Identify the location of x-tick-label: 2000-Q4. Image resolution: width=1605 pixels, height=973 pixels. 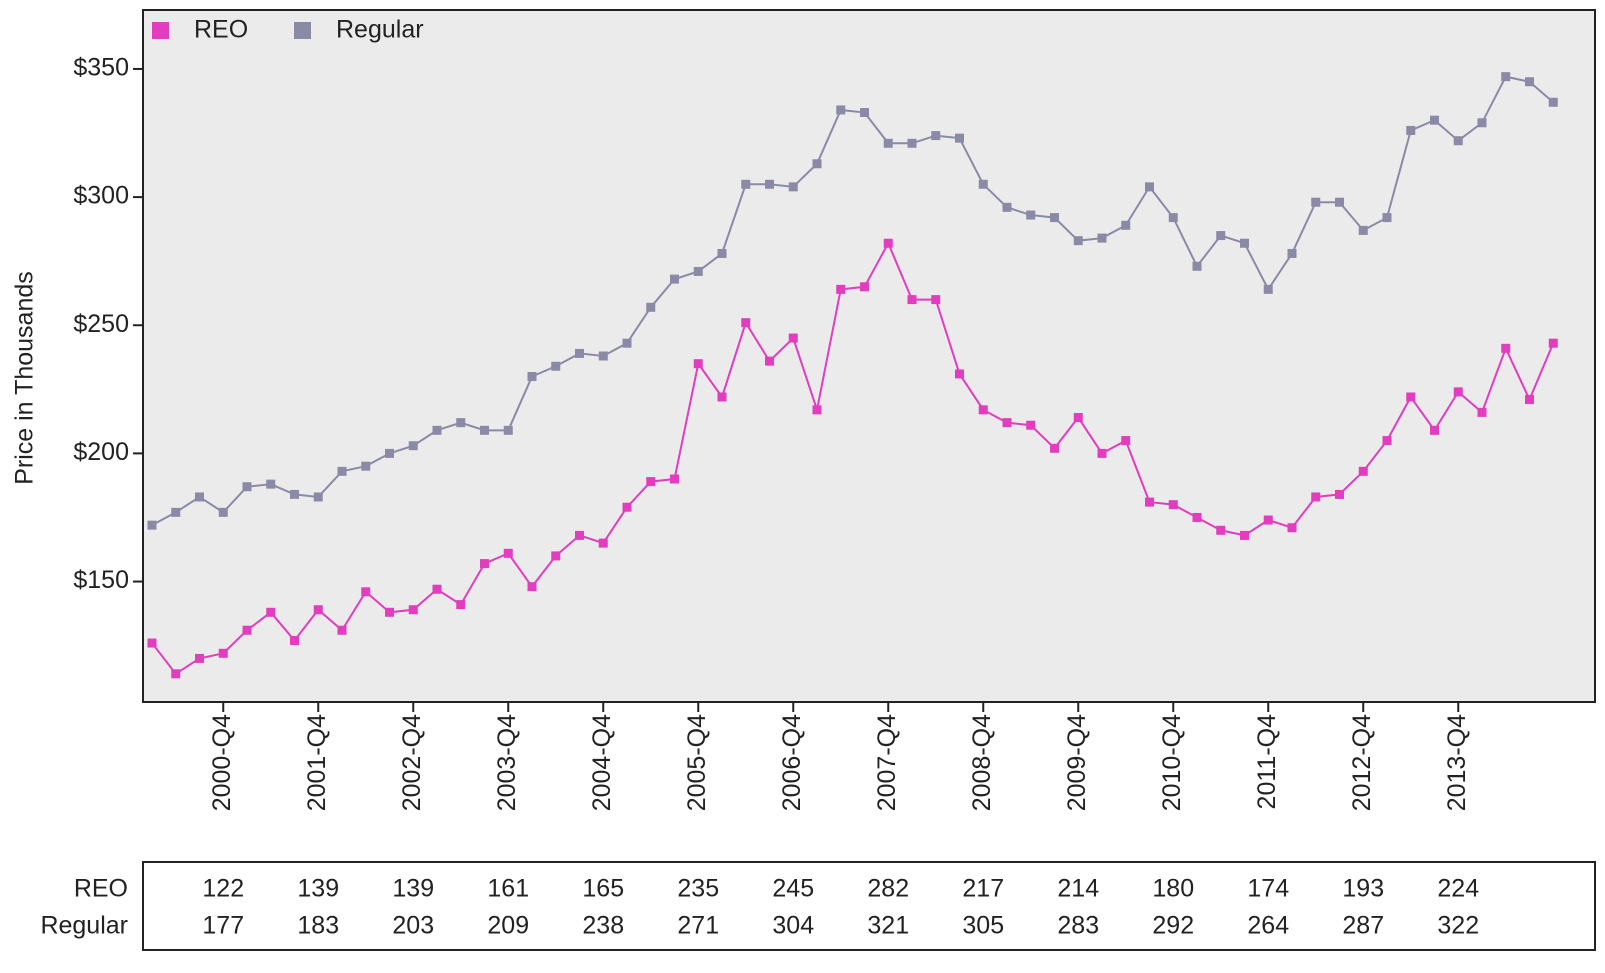
(222, 762).